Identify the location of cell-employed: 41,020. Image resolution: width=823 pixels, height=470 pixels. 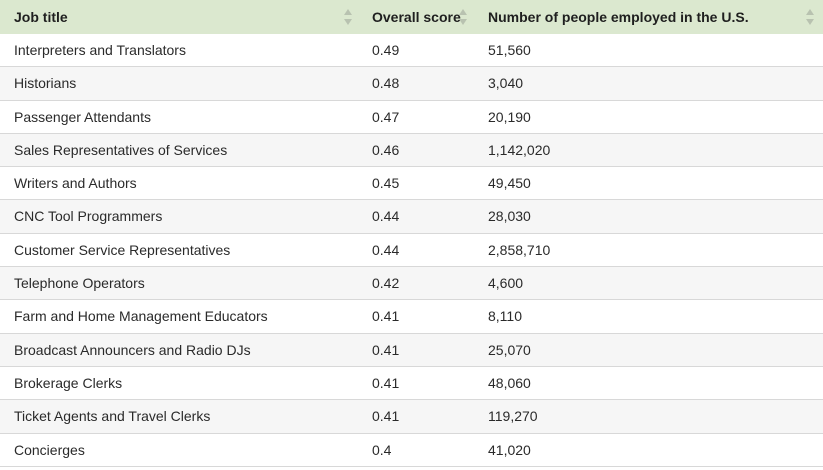
(509, 449).